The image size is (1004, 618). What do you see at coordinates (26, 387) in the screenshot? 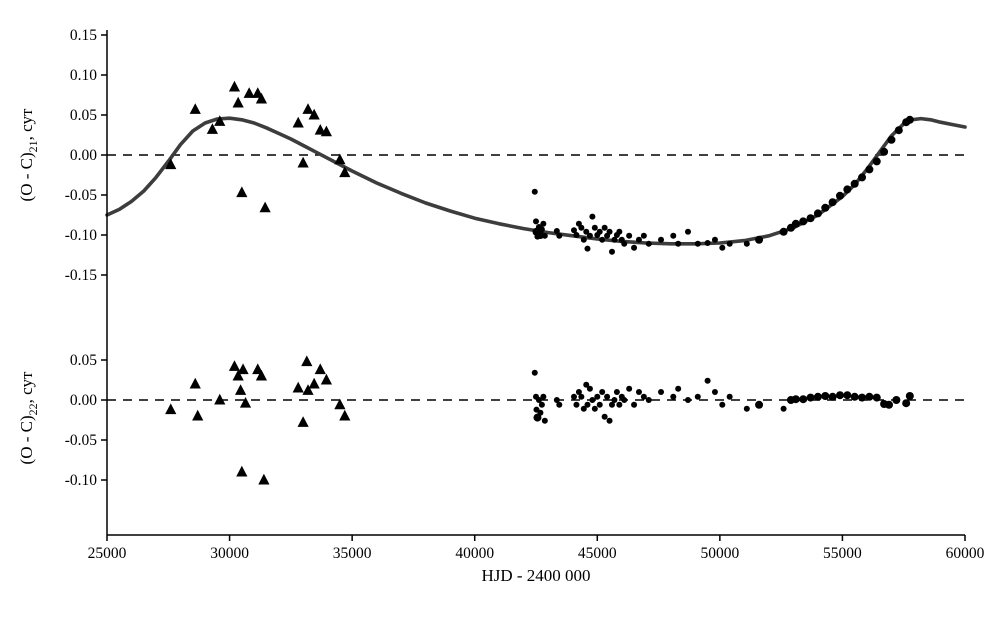
I see `y-title-bottom-suffix: , сут` at bounding box center [26, 387].